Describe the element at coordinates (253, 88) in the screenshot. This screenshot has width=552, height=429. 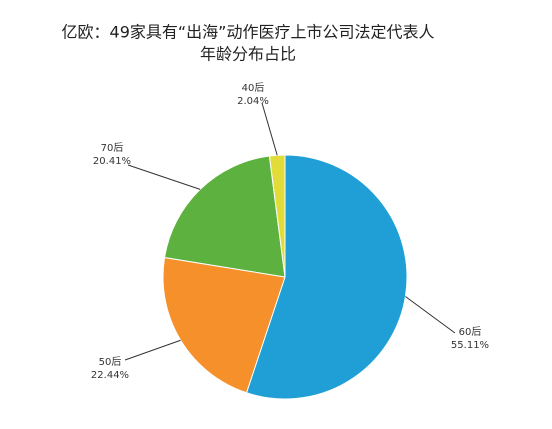
I see `slice-label: 40后` at that location.